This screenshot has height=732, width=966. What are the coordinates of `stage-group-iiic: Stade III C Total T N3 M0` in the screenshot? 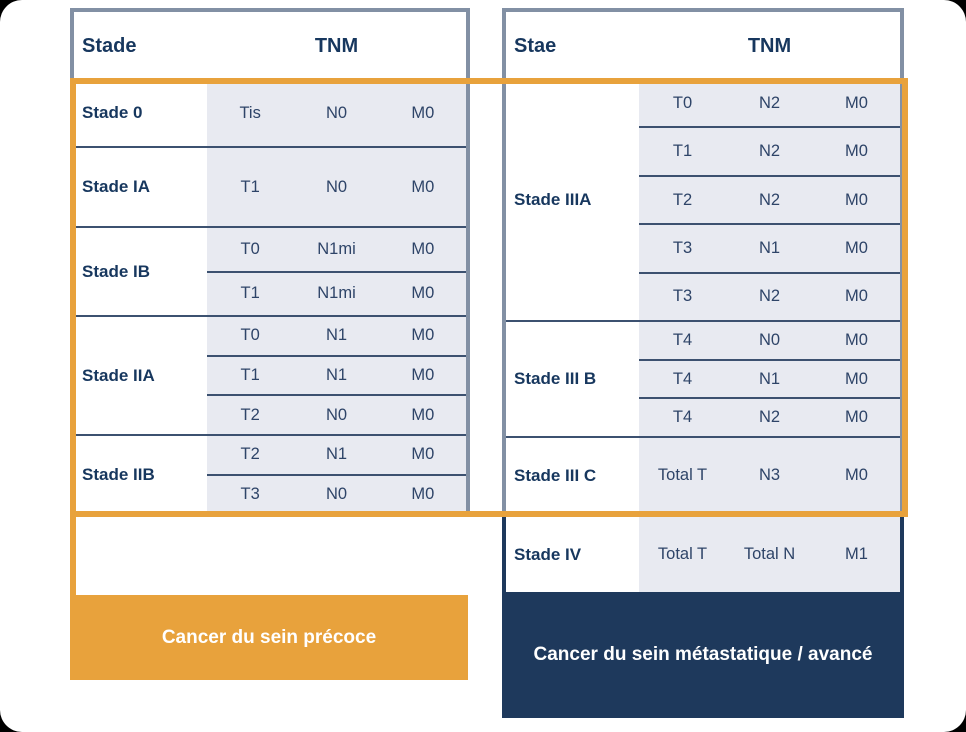 It's located at (703, 474).